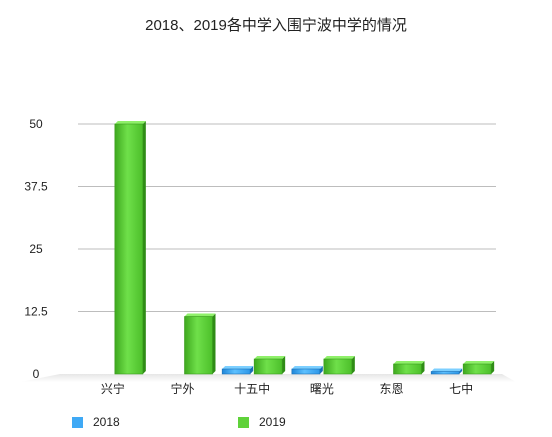  Describe the element at coordinates (461, 388) in the screenshot. I see `x-tick-label: 七中` at that location.